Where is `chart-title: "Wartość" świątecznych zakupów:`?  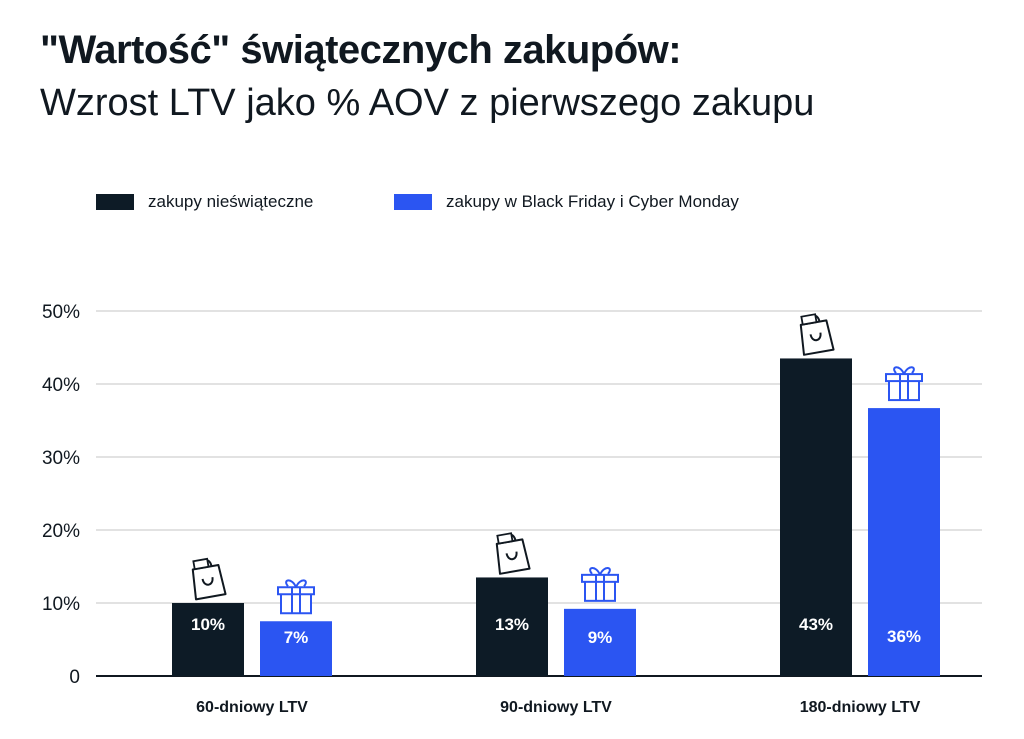 chart-title: "Wartość" świątecznych zakupów: is located at coordinates (361, 50).